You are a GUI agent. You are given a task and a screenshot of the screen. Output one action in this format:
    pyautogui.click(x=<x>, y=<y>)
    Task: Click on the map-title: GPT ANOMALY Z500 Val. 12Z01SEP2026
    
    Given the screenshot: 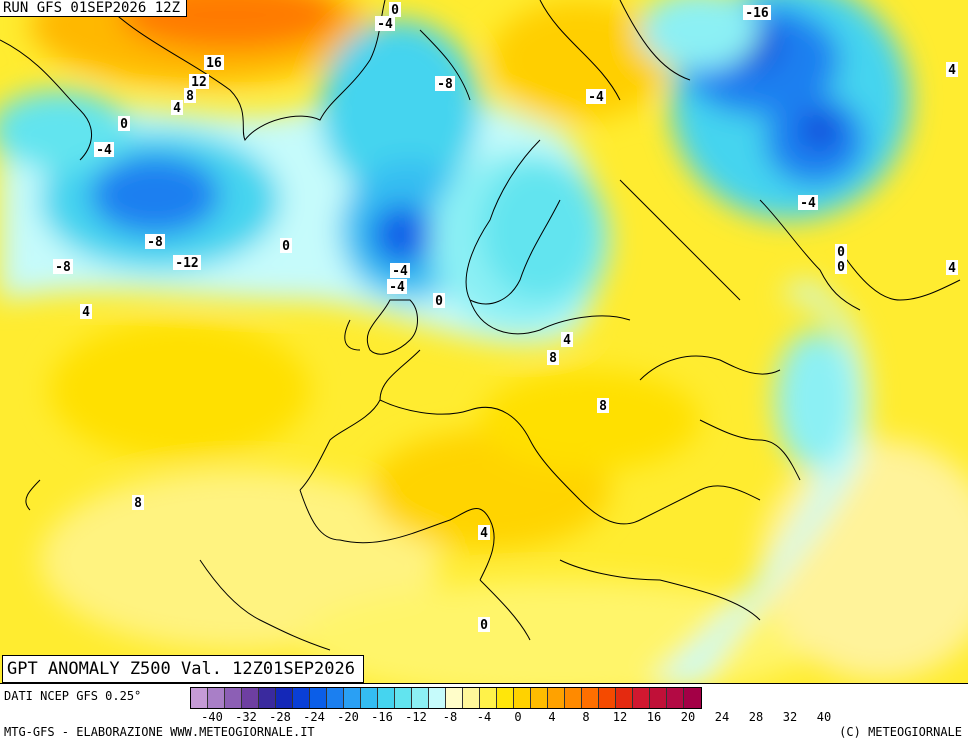 What is the action you would take?
    pyautogui.click(x=183, y=669)
    